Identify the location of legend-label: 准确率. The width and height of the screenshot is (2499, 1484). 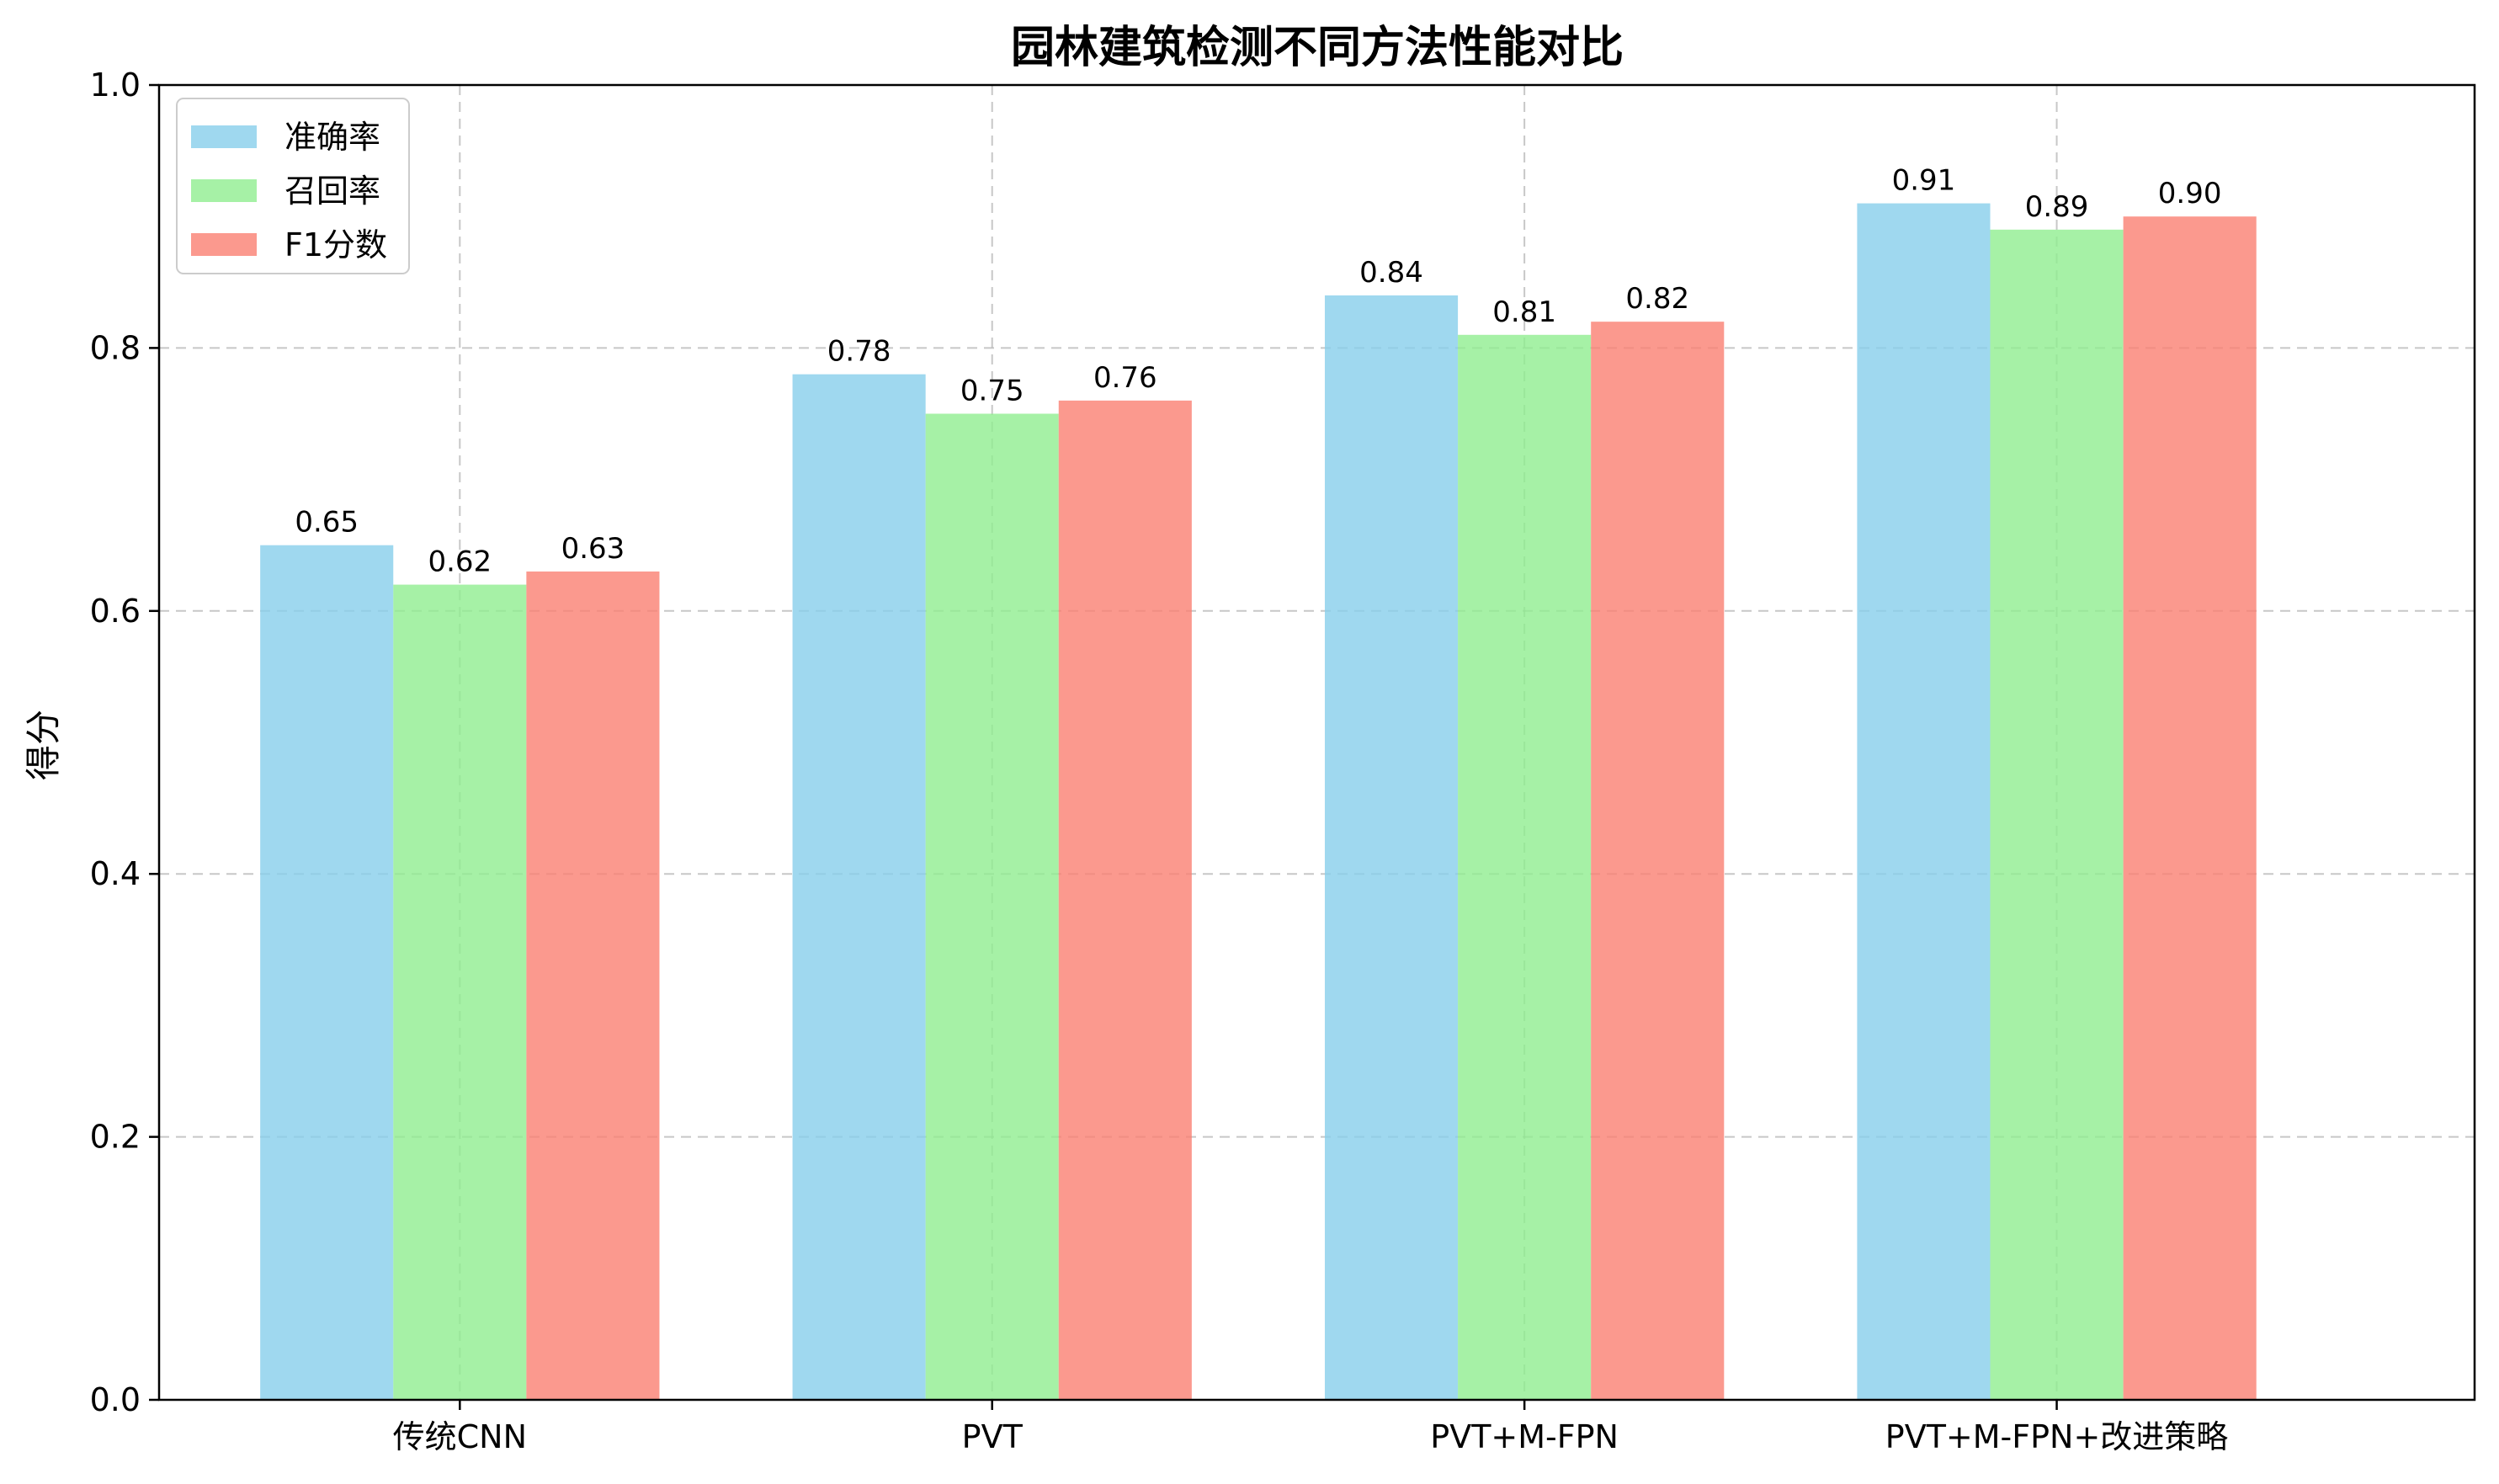
(332, 137).